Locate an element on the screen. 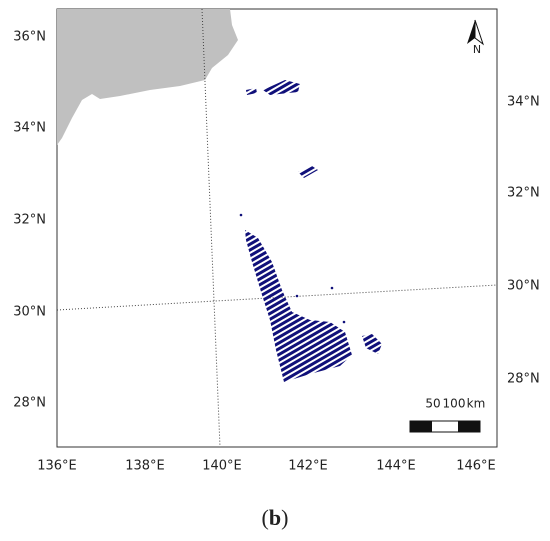  scale-label: 100 is located at coordinates (454, 404).